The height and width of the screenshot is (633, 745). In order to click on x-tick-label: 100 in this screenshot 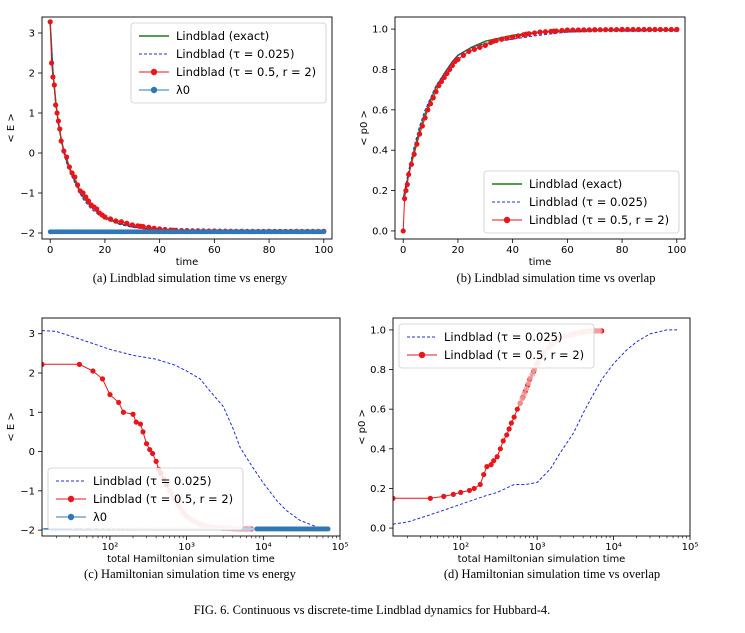, I will do `click(676, 250)`.